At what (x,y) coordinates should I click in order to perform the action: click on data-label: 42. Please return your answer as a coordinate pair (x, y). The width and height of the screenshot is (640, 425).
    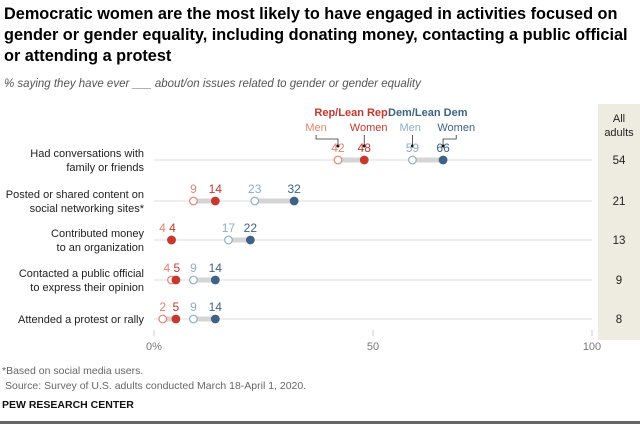
    Looking at the image, I should click on (338, 148).